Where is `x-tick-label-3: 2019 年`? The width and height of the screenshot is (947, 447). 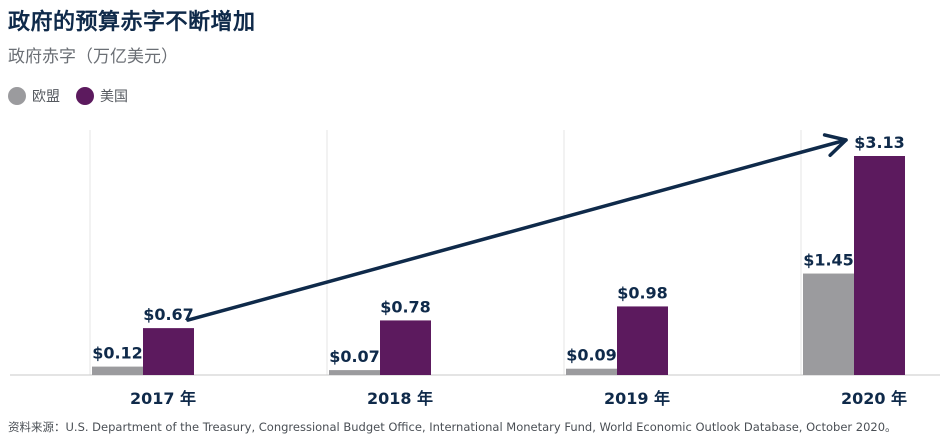 x-tick-label-3: 2019 年 is located at coordinates (637, 398).